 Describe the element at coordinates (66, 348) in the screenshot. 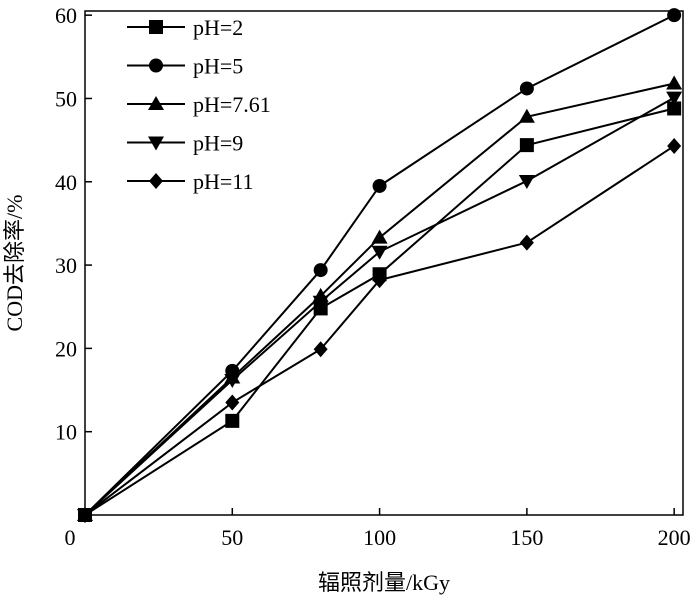

I see `y-tick-label: 20` at that location.